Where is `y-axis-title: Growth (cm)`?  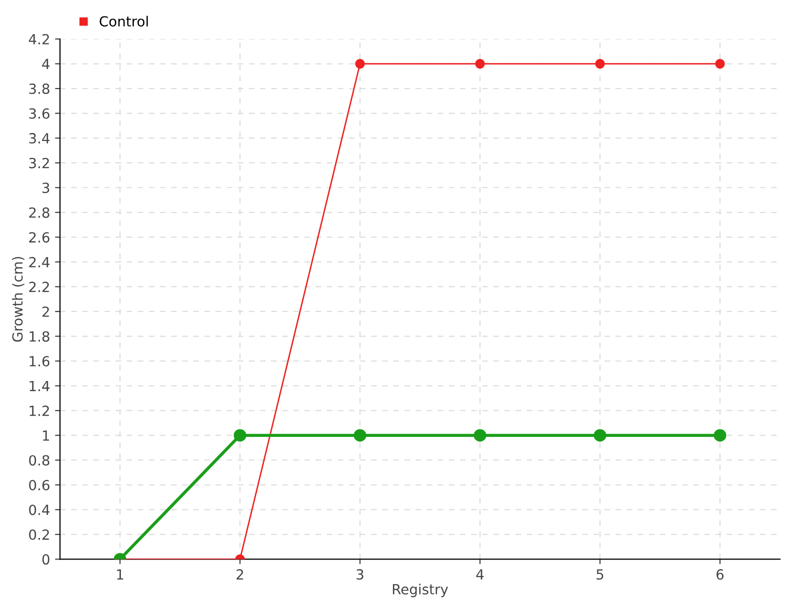 y-axis-title: Growth (cm) is located at coordinates (18, 299).